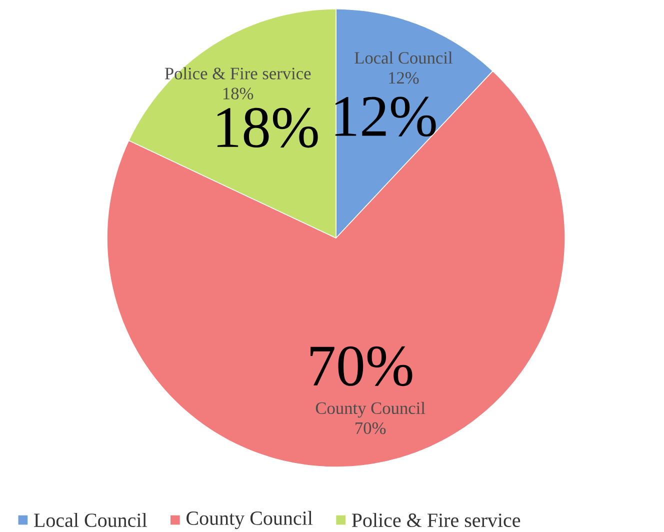 The width and height of the screenshot is (664, 532). Describe the element at coordinates (403, 58) in the screenshot. I see `slice-label: Local Council` at that location.